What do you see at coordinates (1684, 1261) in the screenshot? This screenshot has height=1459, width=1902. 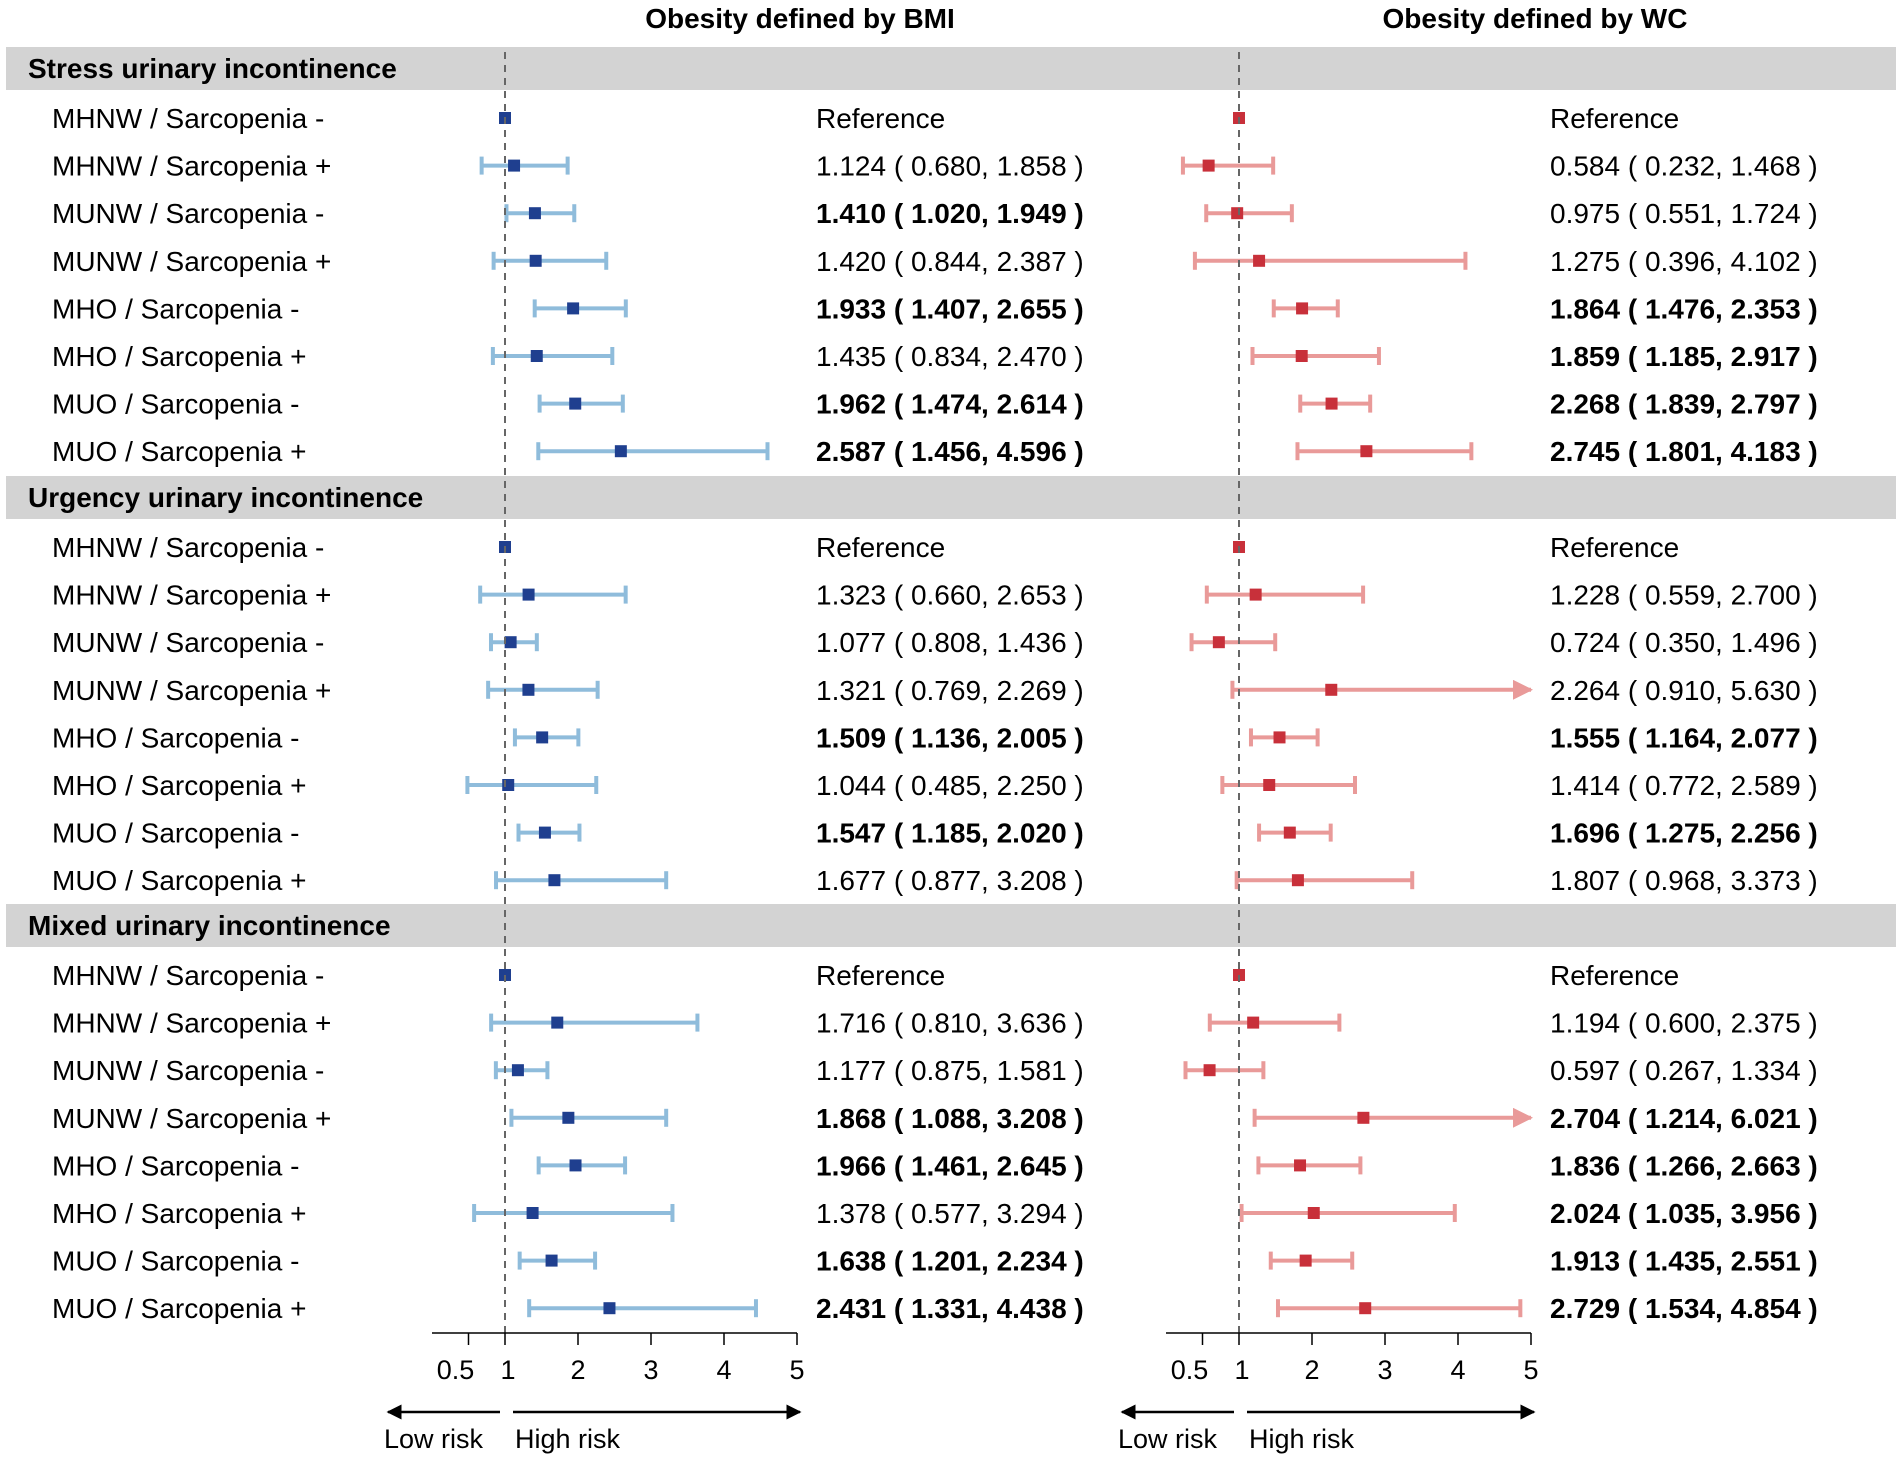 I see `estimate-text: 1.913 ( 1.435, 2.551 )` at bounding box center [1684, 1261].